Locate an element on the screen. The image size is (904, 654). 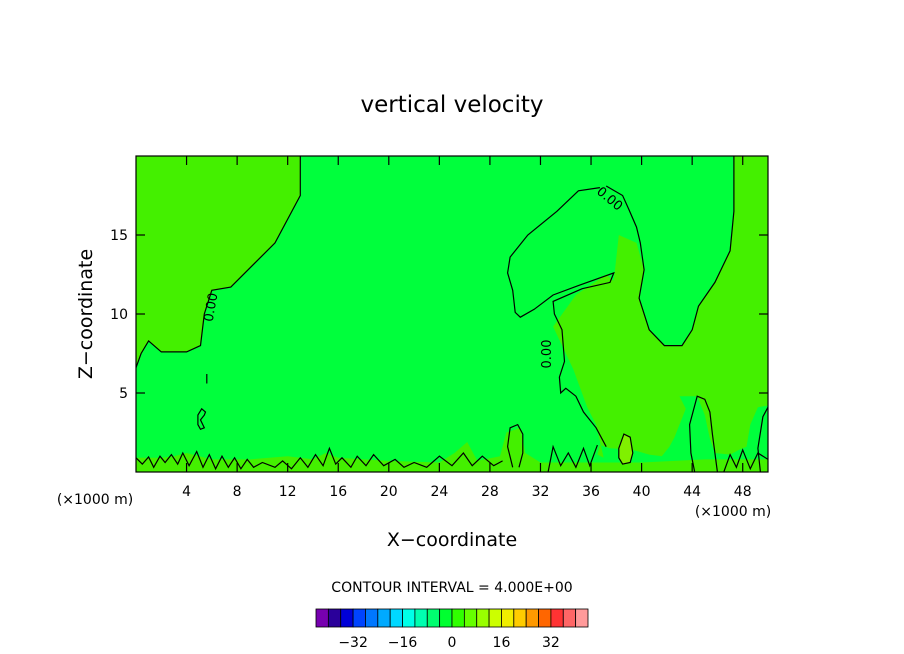
contour-blob-right is located at coordinates (703, 433).